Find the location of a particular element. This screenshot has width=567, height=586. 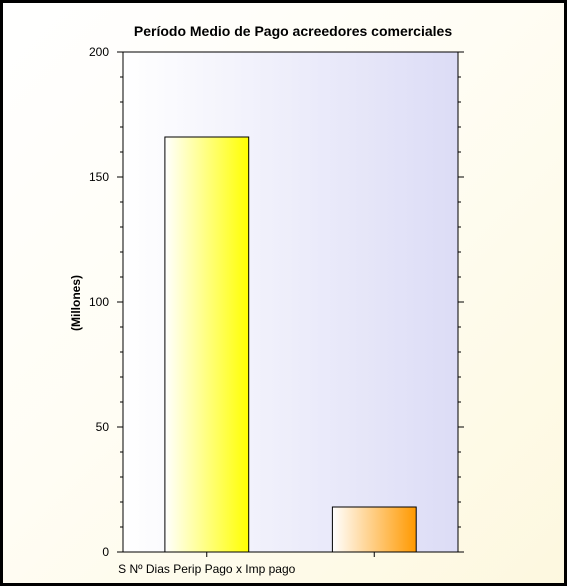

x-axis: S Nº Dias Perip Pago x Imp pago is located at coordinates (246, 564).